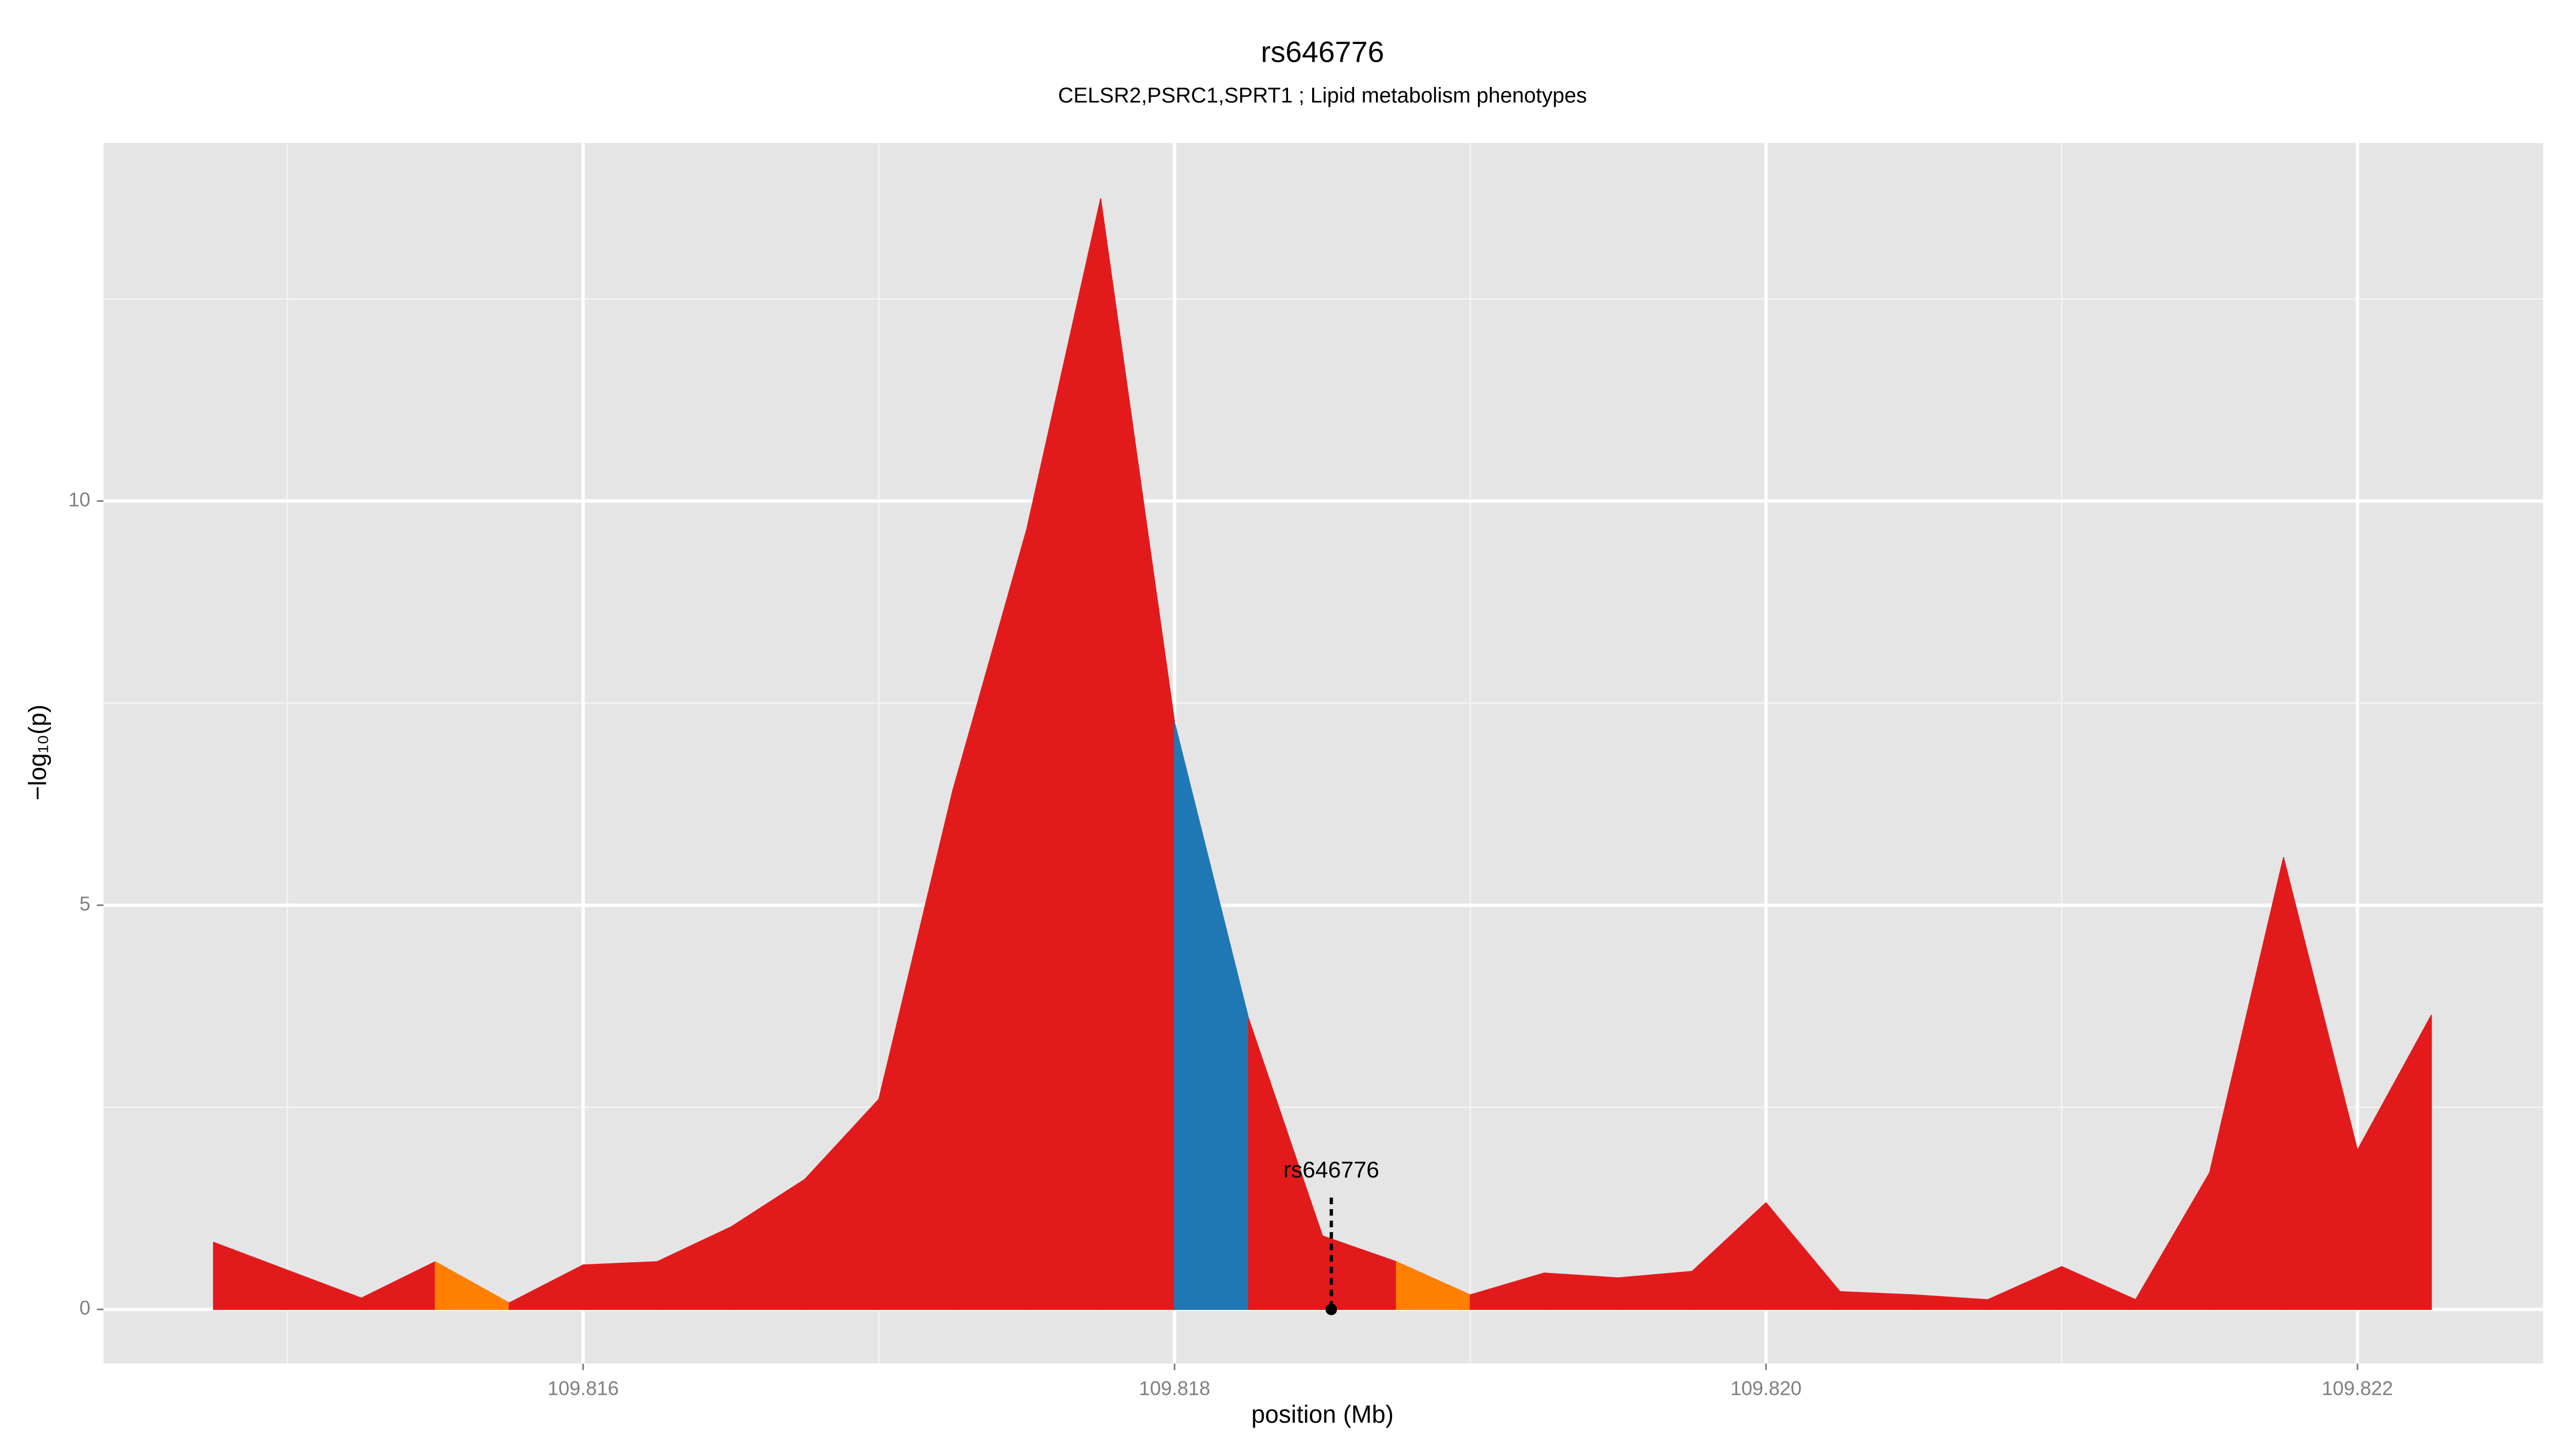 The image size is (2576, 1449). I want to click on chart-title: rs646776, so click(1322, 52).